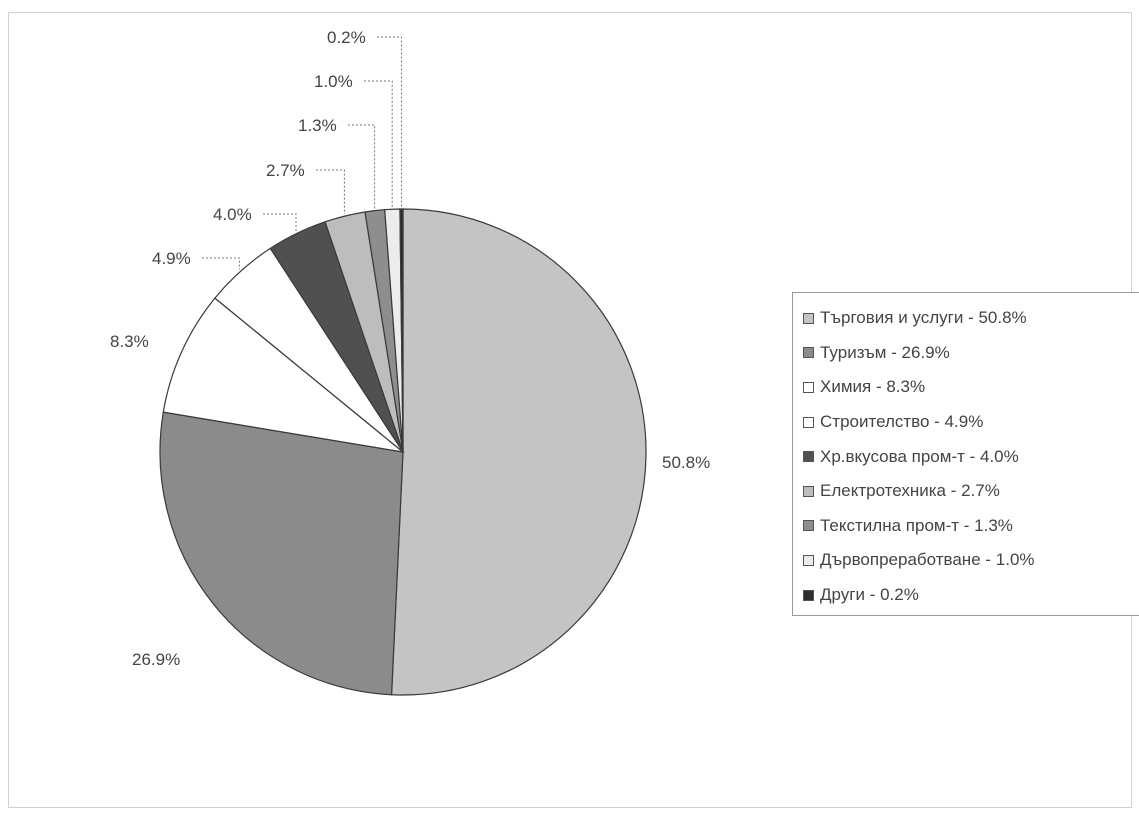  I want to click on legend-label: Строителство - 4.9%, so click(902, 422).